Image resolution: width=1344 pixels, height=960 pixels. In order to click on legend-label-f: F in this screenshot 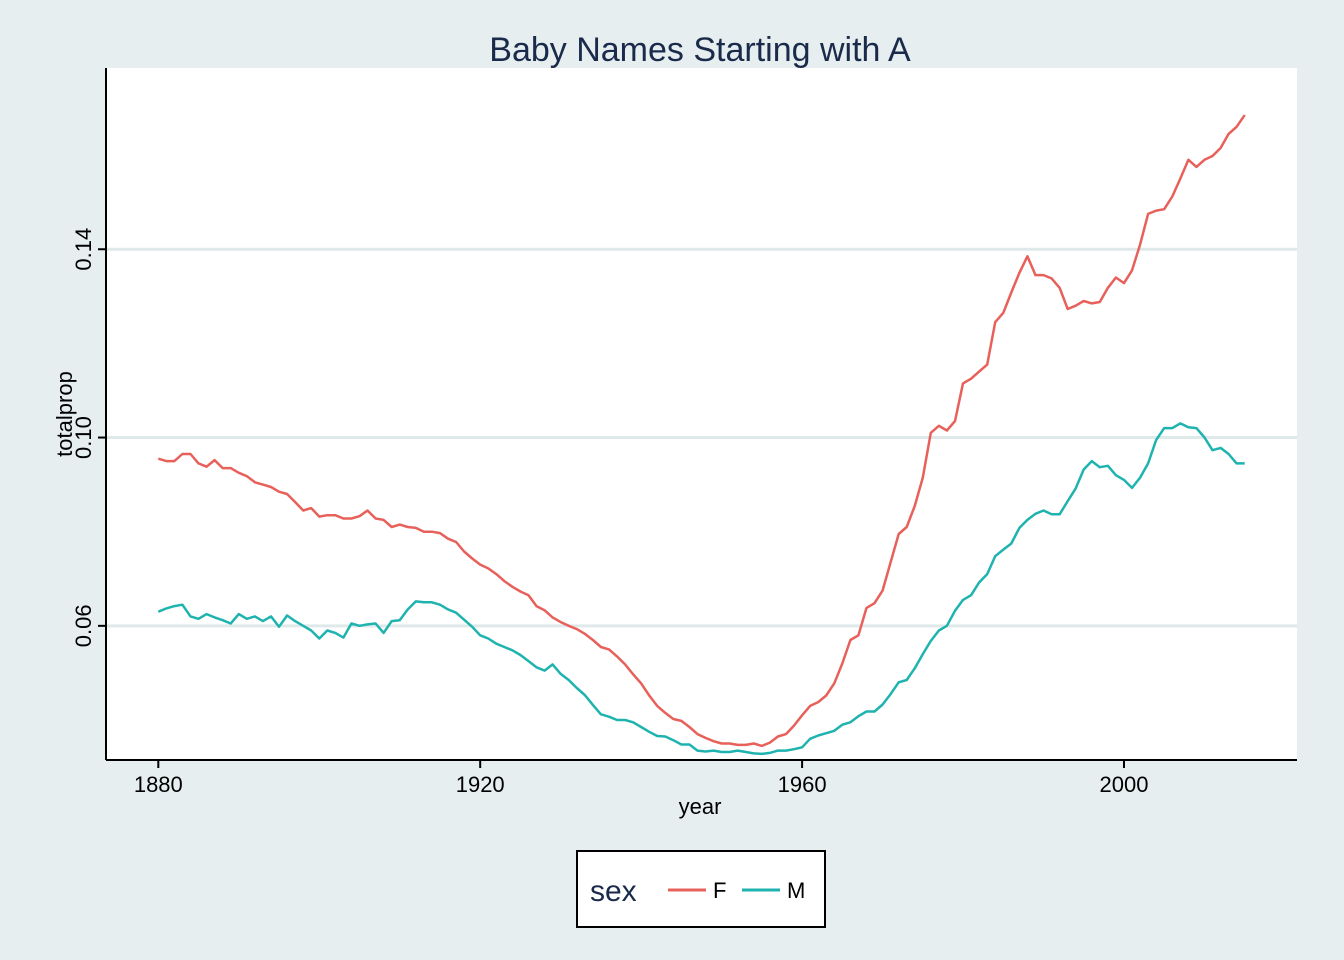, I will do `click(719, 890)`.